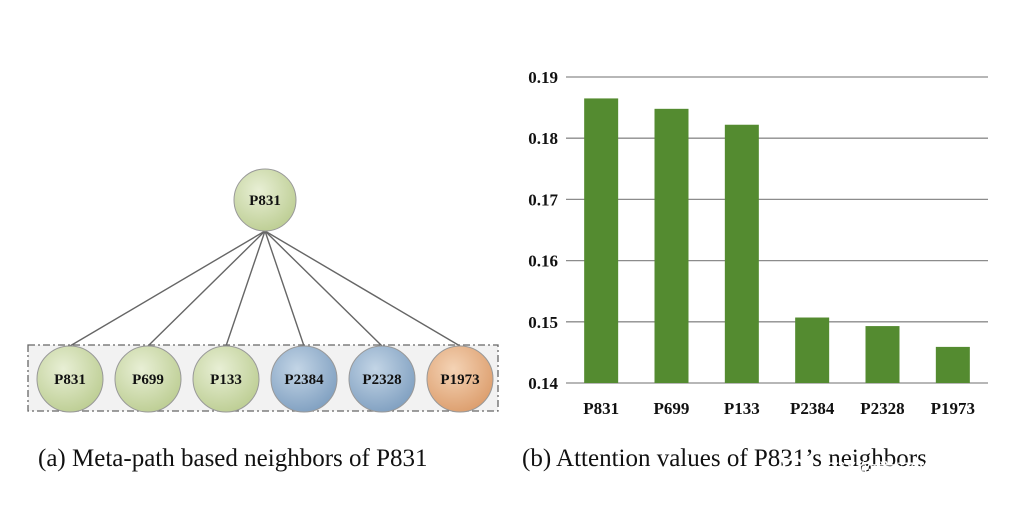 The height and width of the screenshot is (513, 1030). I want to click on neighbor-node-label: P1973, so click(459, 380).